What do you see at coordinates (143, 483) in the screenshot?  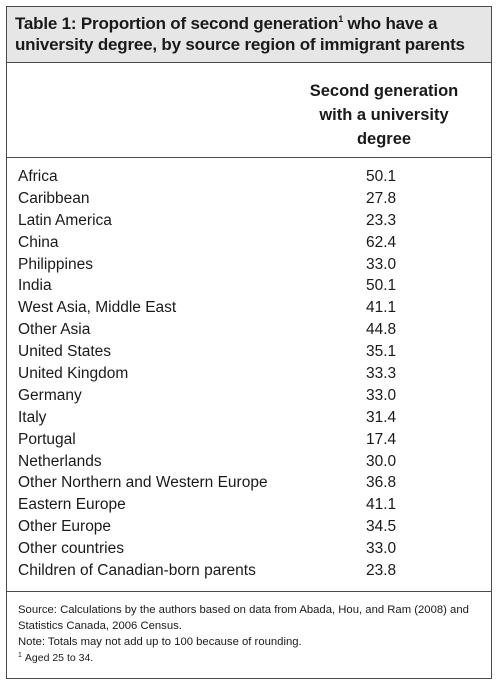 I see `region-label: Other Northern and Western Europe` at bounding box center [143, 483].